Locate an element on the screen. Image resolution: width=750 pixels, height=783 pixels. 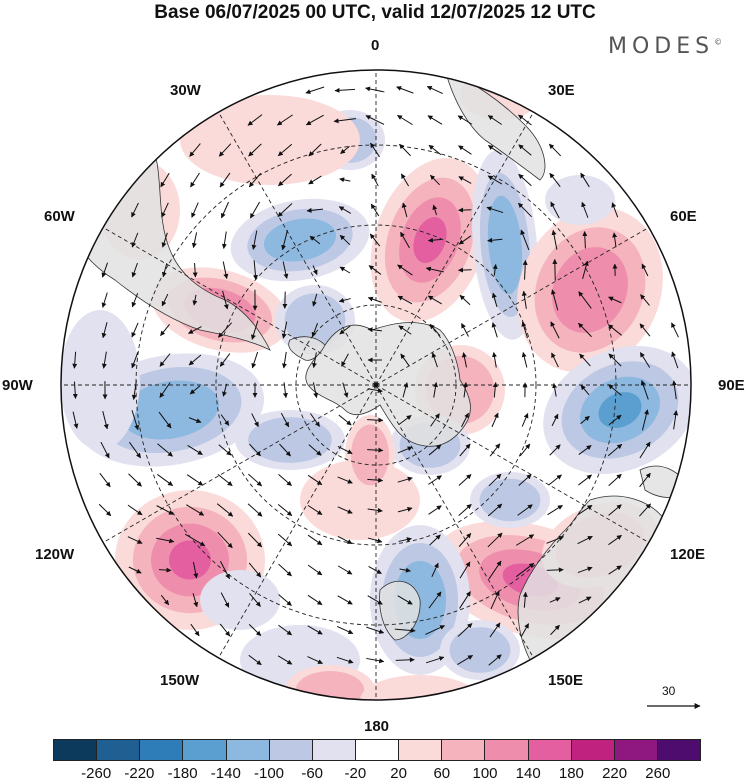
colorbar-tick-label: -60 is located at coordinates (312, 773).